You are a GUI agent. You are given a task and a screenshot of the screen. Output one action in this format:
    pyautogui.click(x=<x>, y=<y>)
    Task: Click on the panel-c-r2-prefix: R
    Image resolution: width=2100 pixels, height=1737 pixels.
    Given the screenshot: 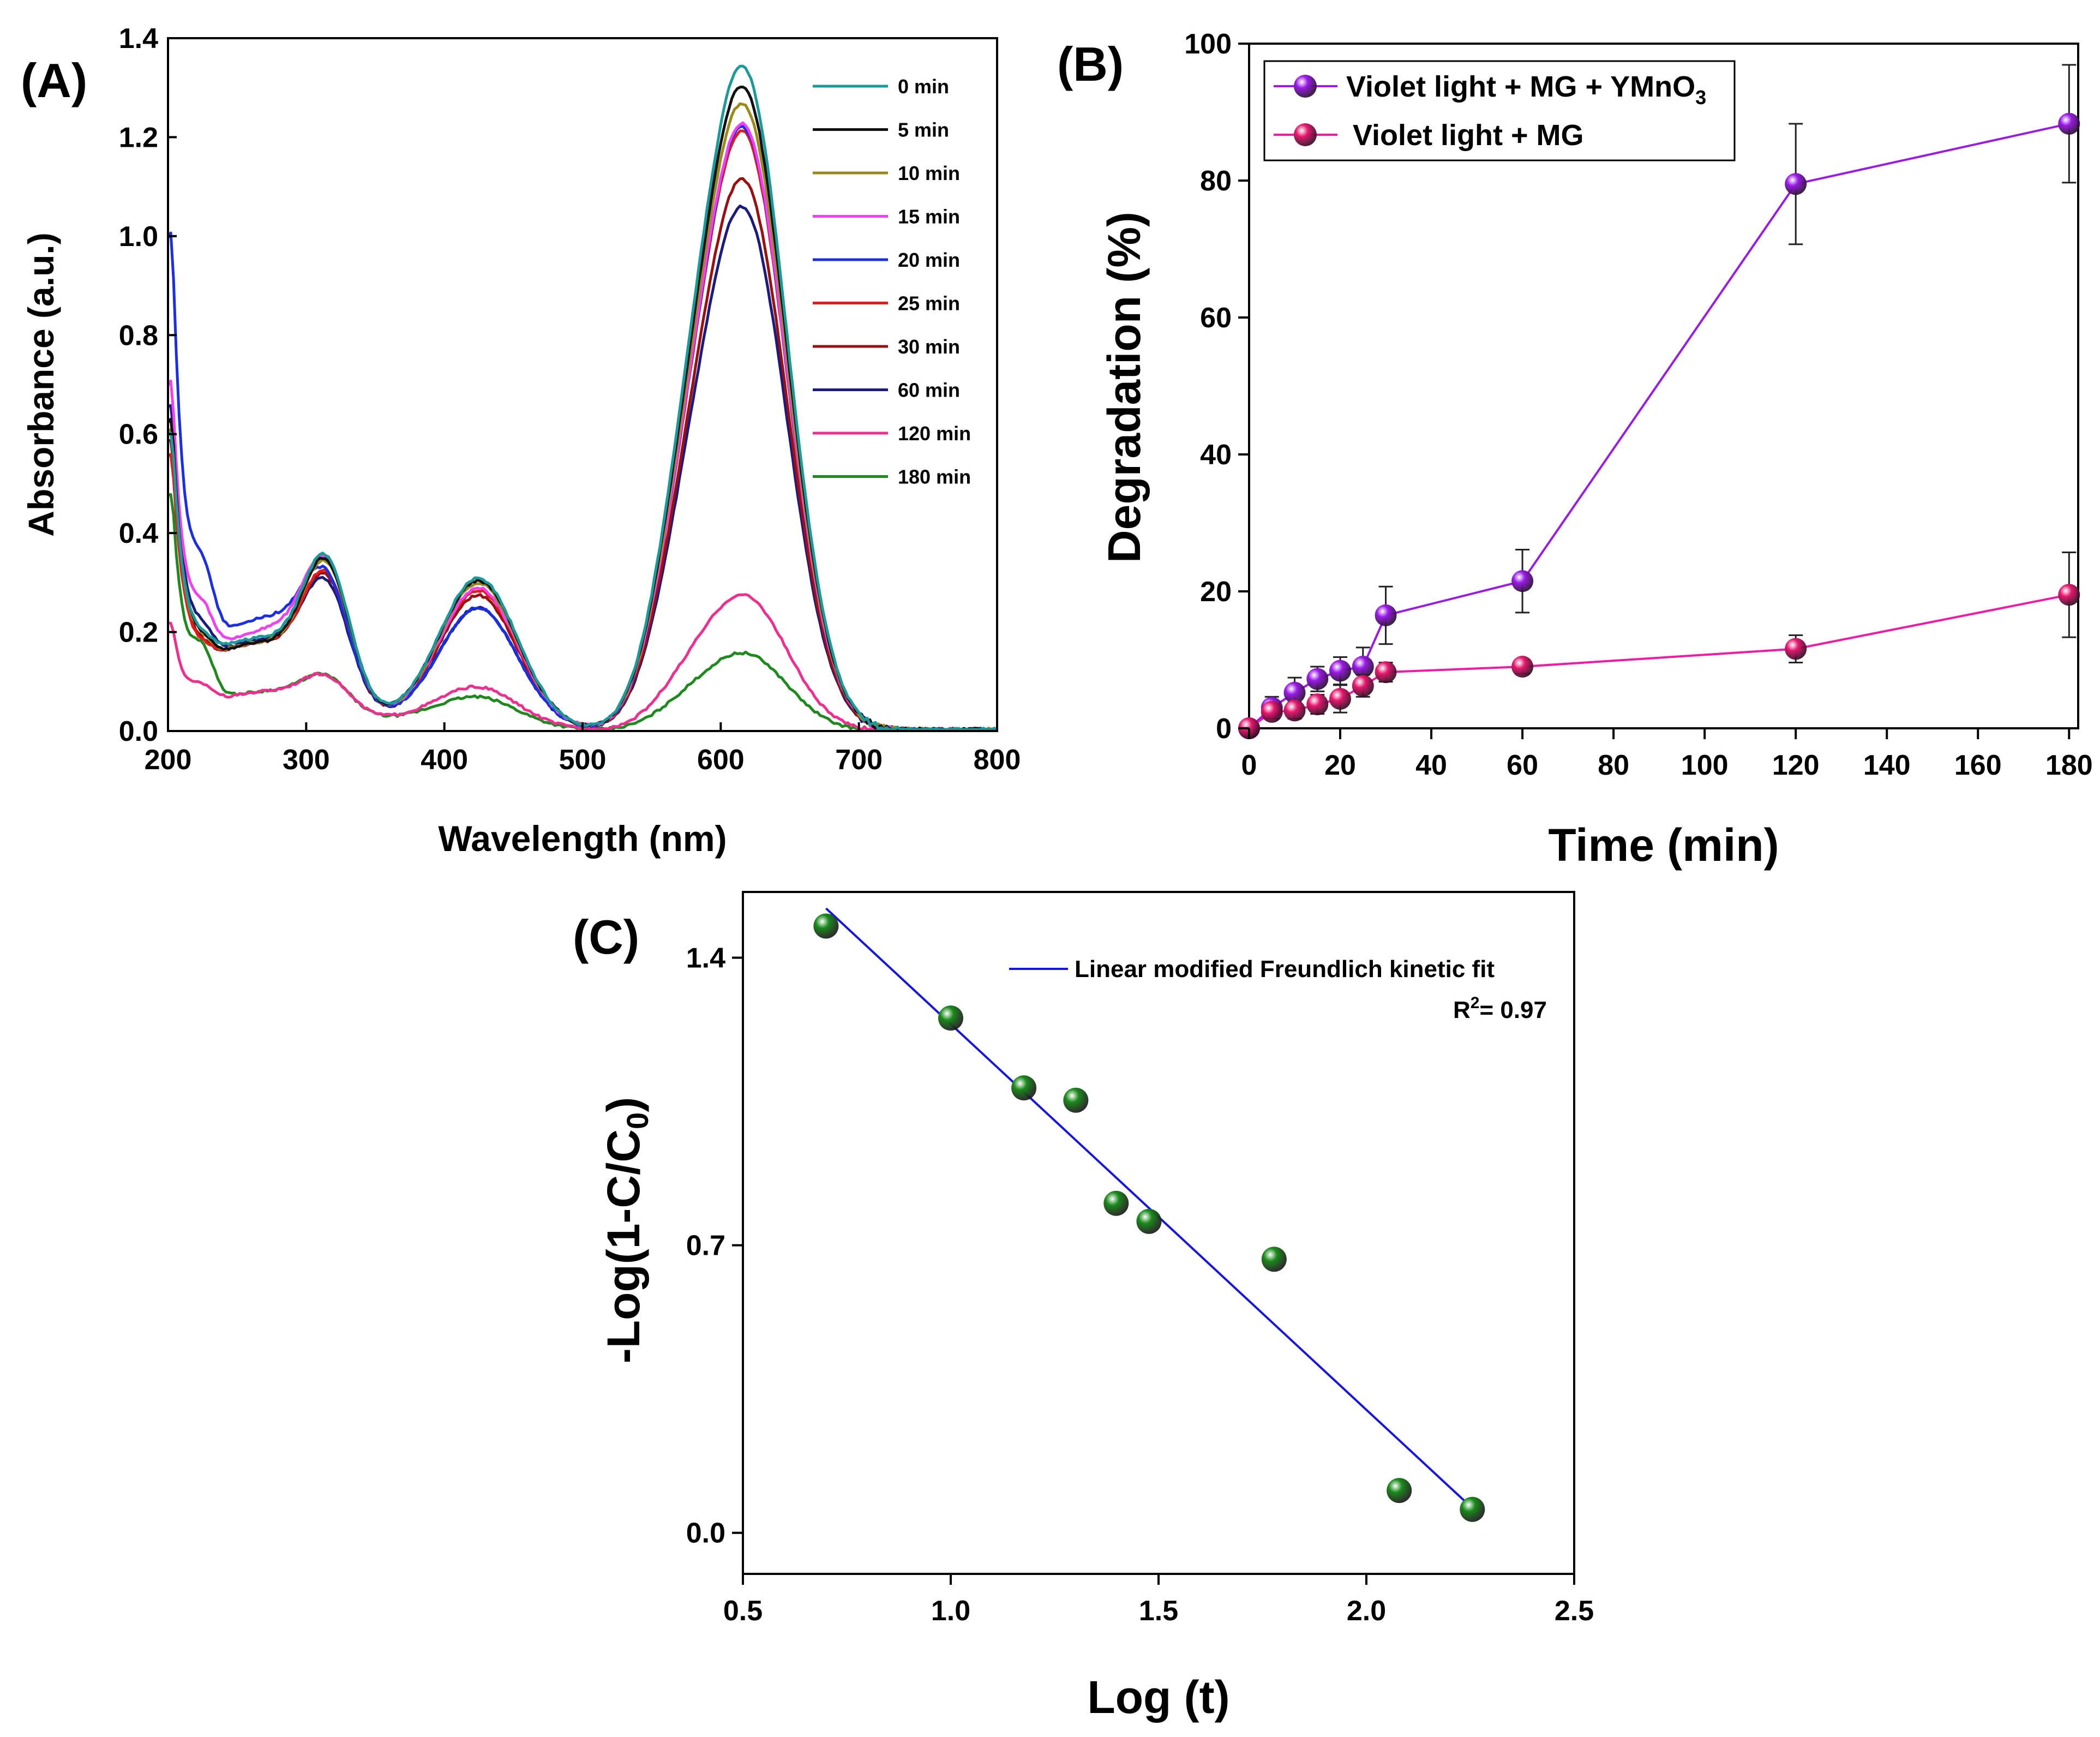 What is the action you would take?
    pyautogui.click(x=1462, y=1010)
    